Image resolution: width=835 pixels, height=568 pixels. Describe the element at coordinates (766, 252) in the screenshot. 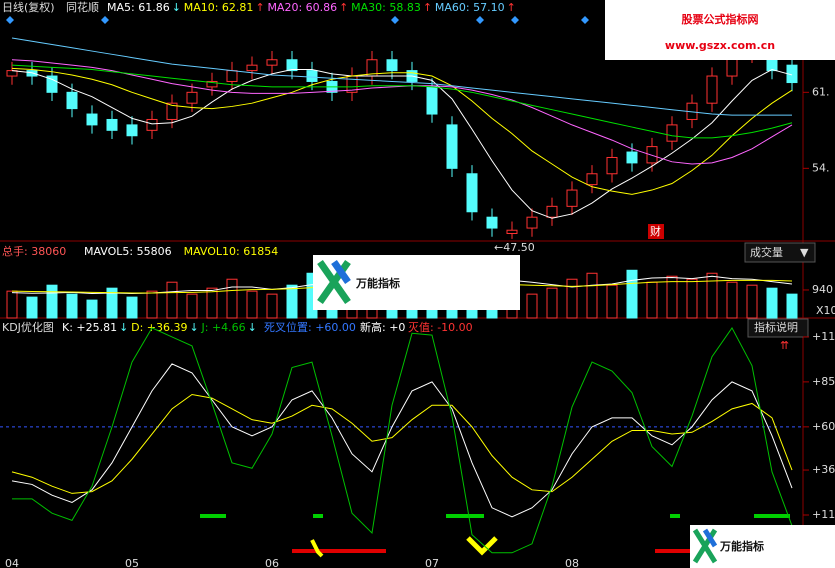

I see `button-label: 成交量` at that location.